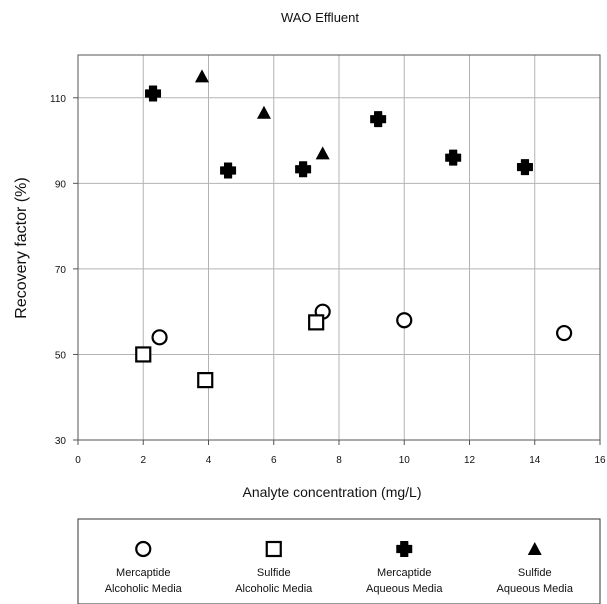 The image size is (607, 604). What do you see at coordinates (404, 573) in the screenshot?
I see `legend-label-line1-2: Mercaptide` at bounding box center [404, 573].